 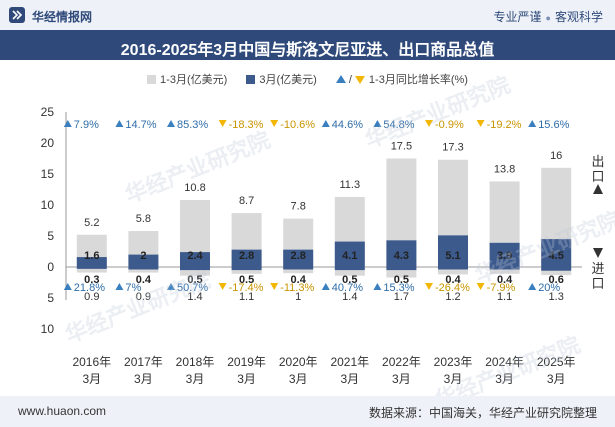 What do you see at coordinates (482, 413) in the screenshot?
I see `footer-source: 数据来源：中国海关，华经产业研究院整理` at bounding box center [482, 413].